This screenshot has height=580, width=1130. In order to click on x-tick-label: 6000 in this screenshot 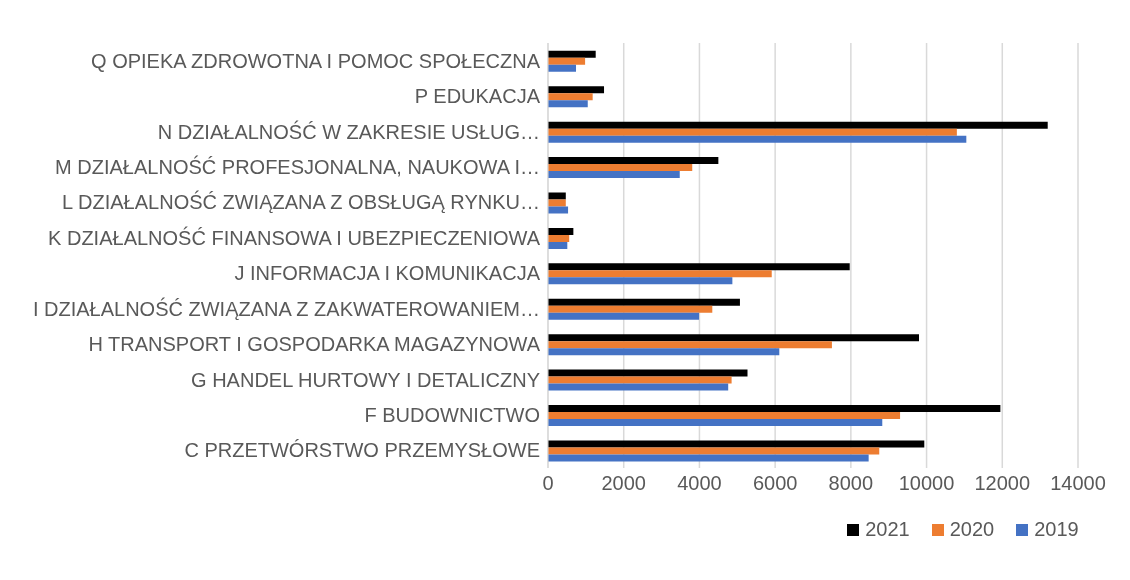, I will do `click(775, 483)`.